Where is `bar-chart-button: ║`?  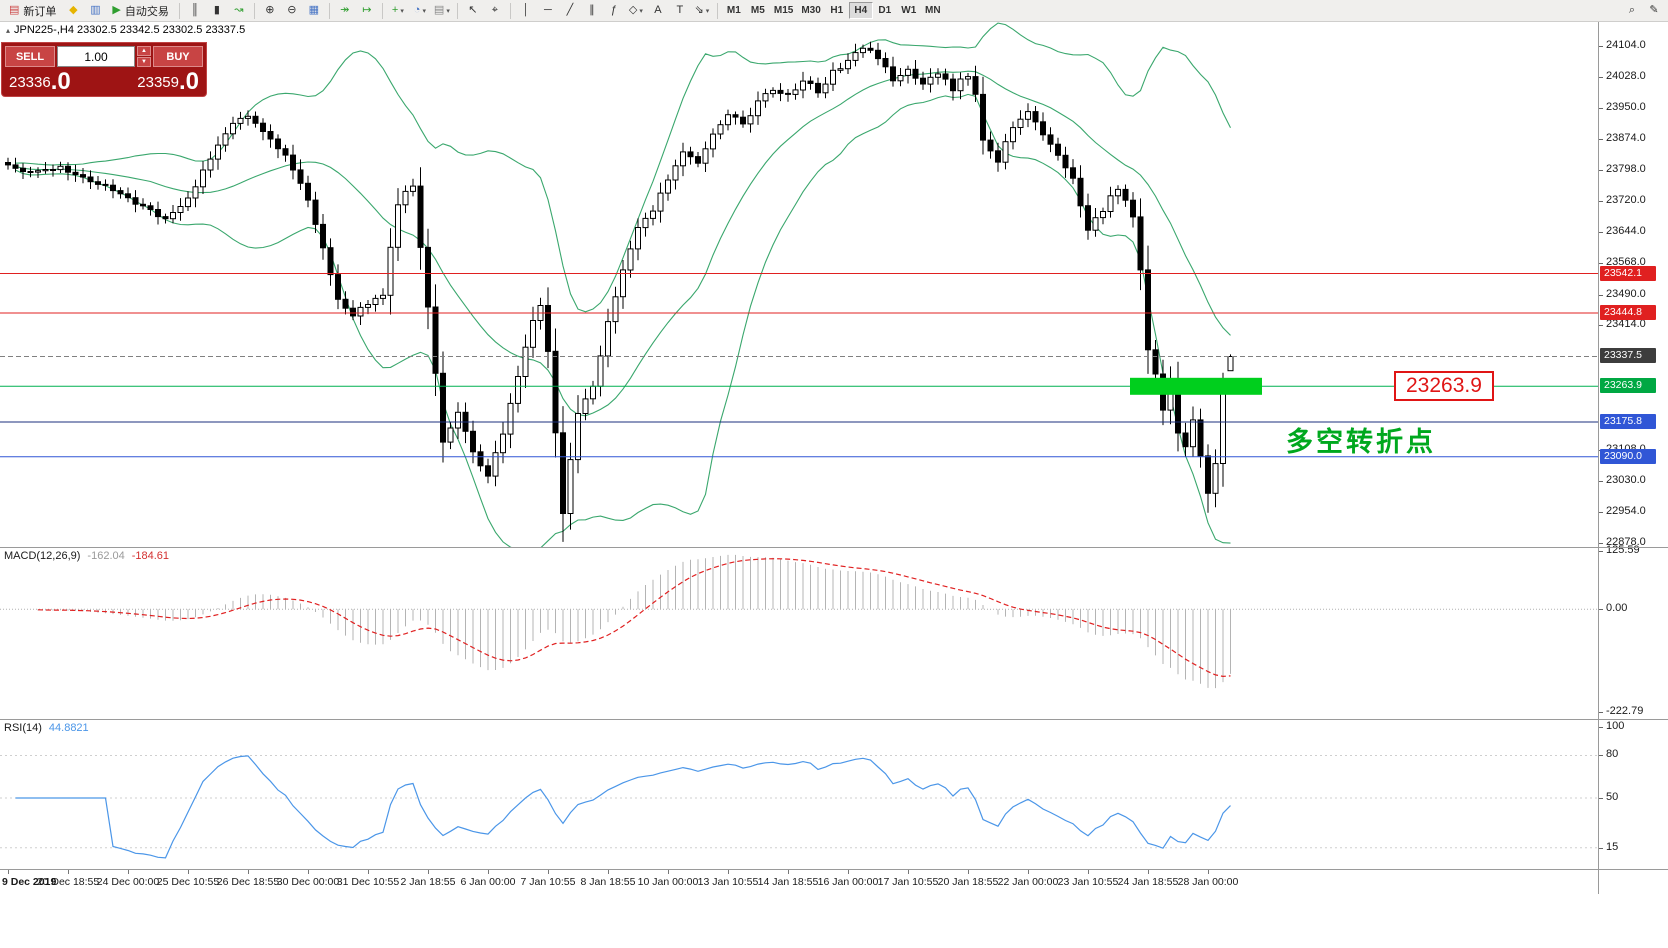 bar-chart-button: ║ is located at coordinates (195, 11).